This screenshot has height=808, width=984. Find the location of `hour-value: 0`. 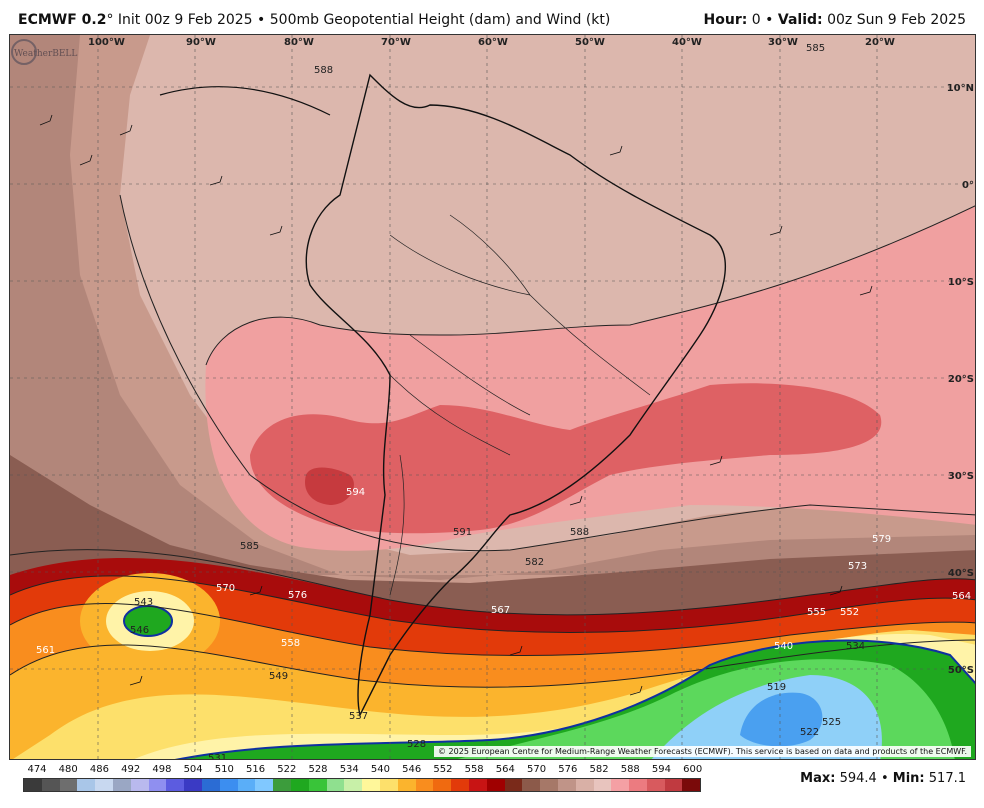

hour-value: 0 is located at coordinates (756, 20).